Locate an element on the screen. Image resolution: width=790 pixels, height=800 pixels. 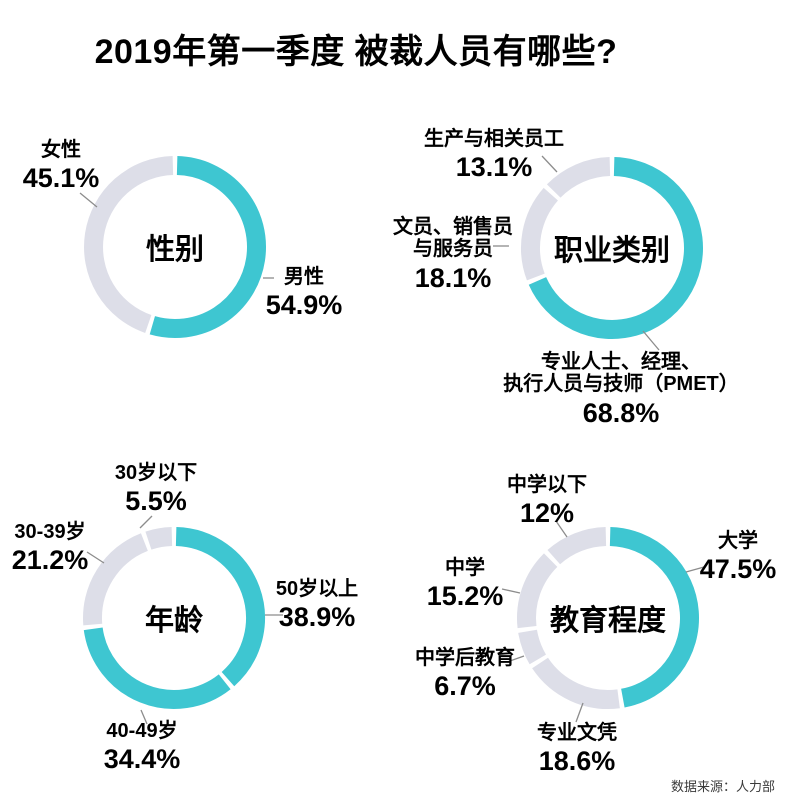
segment-name: 中学 is located at coordinates (465, 568).